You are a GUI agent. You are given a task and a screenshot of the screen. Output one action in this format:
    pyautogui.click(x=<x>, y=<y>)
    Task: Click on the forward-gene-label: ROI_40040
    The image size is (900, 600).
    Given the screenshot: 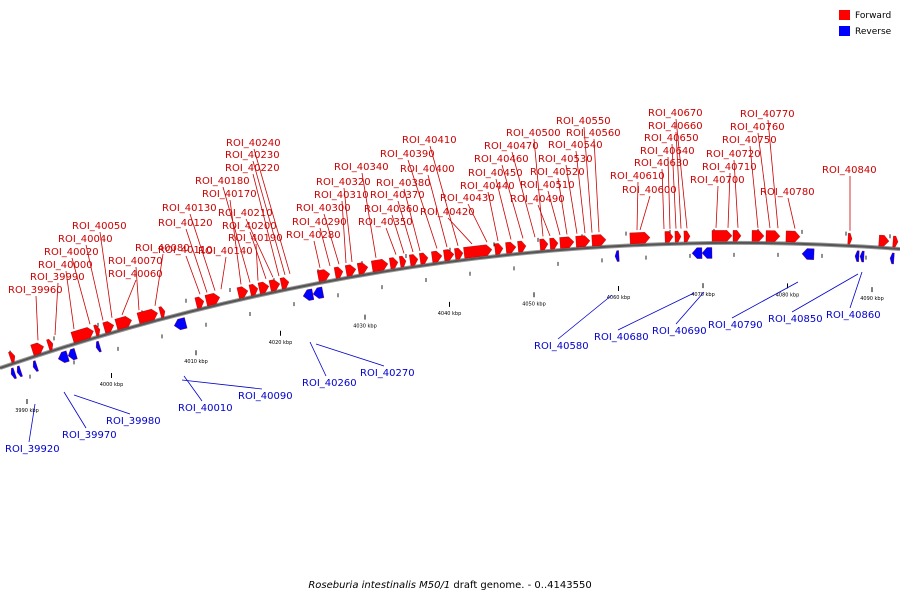 What is the action you would take?
    pyautogui.click(x=85, y=239)
    